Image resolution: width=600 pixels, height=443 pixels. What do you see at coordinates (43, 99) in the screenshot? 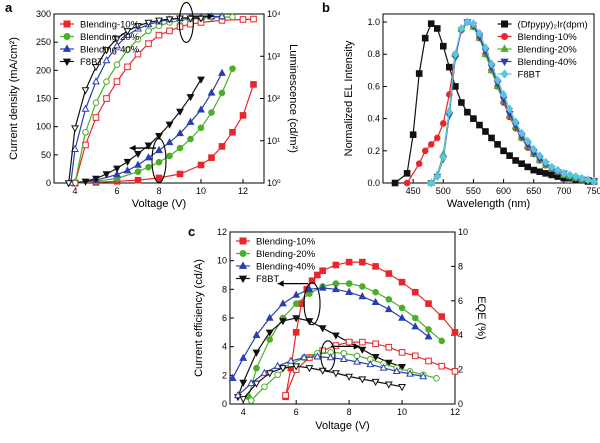
I see `y-tick-label: 150` at bounding box center [43, 99].